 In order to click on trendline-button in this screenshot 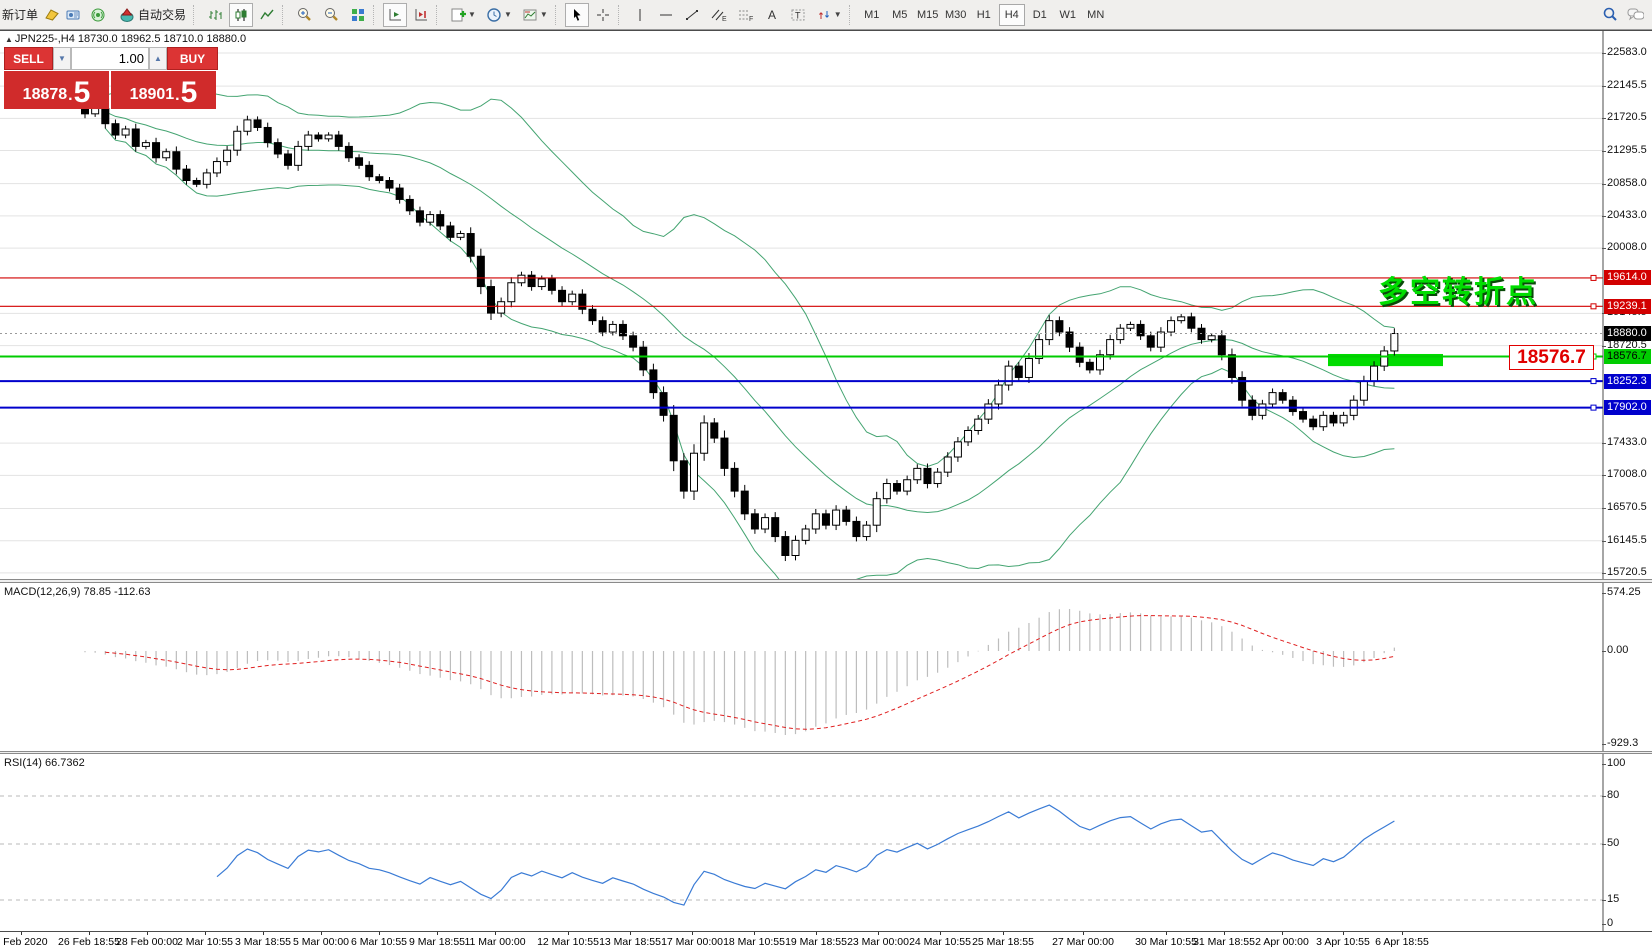, I will do `click(692, 15)`.